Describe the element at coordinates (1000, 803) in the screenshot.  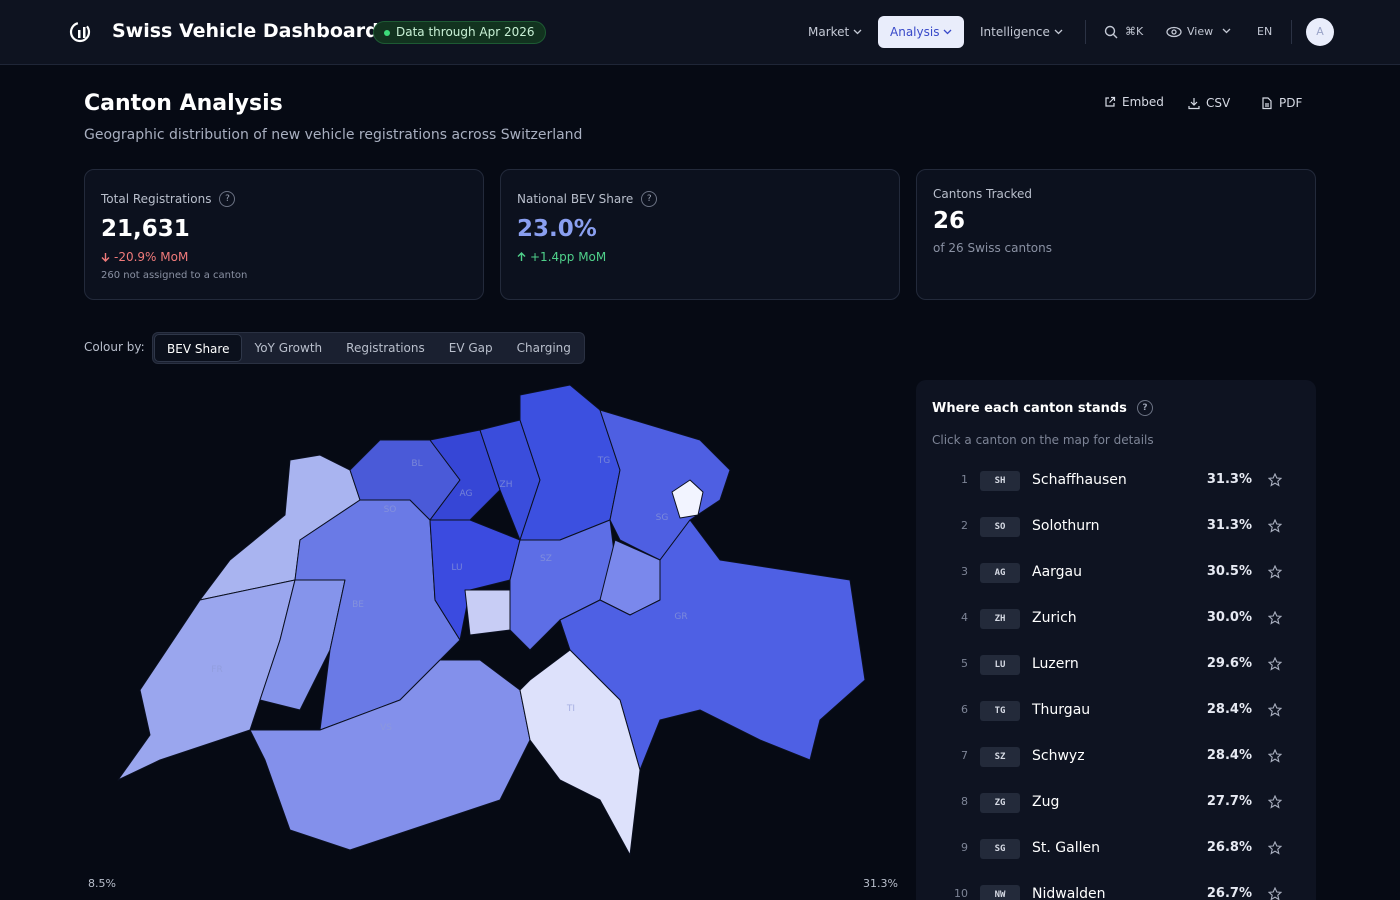
I see `canton-code: ZG` at that location.